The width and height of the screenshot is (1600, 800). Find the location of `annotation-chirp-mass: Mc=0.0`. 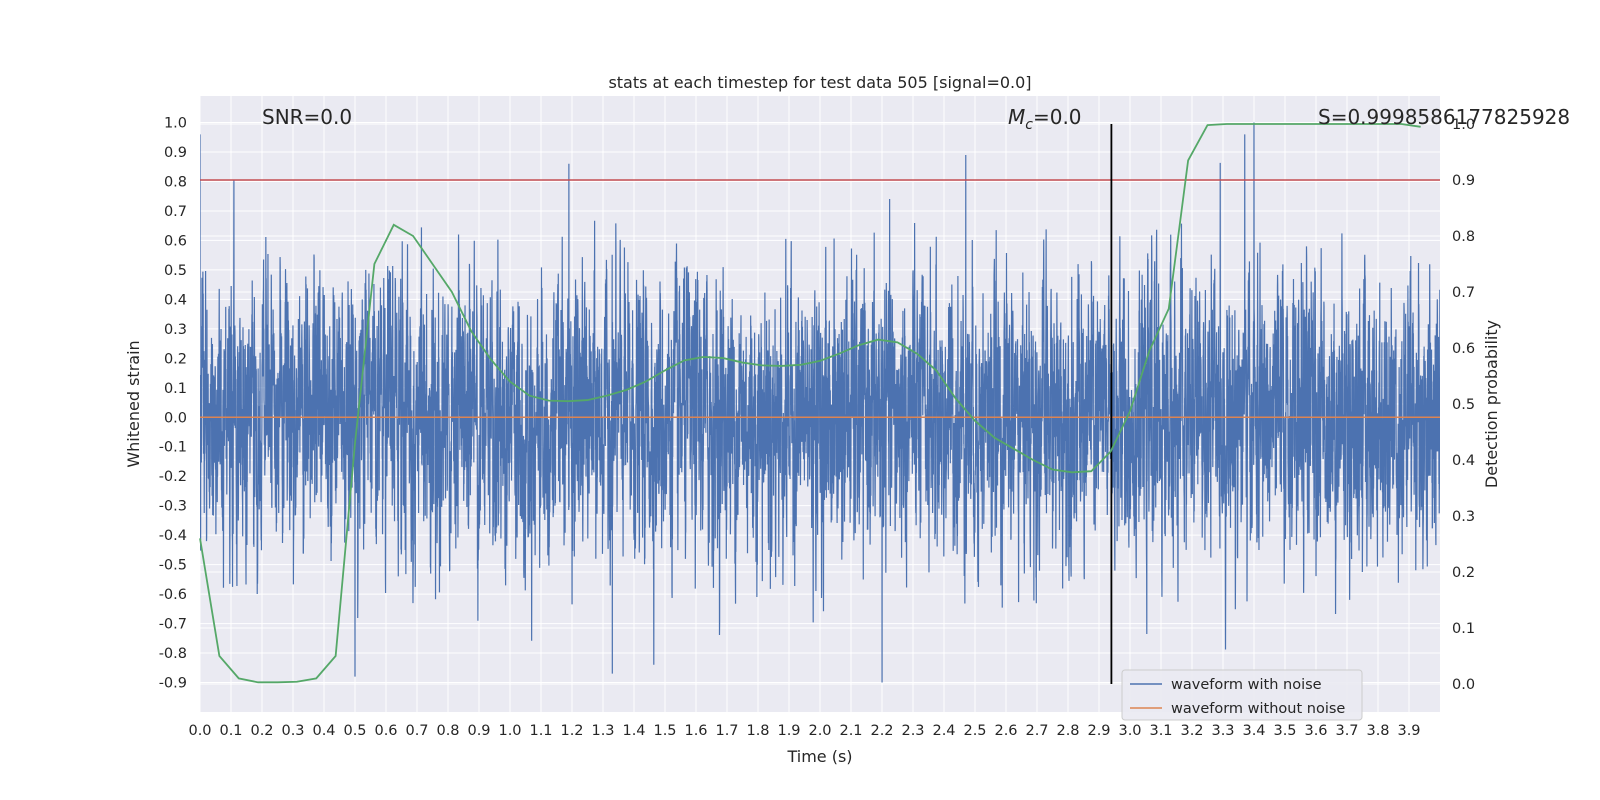

annotation-chirp-mass: Mc=0.0 is located at coordinates (1045, 119).